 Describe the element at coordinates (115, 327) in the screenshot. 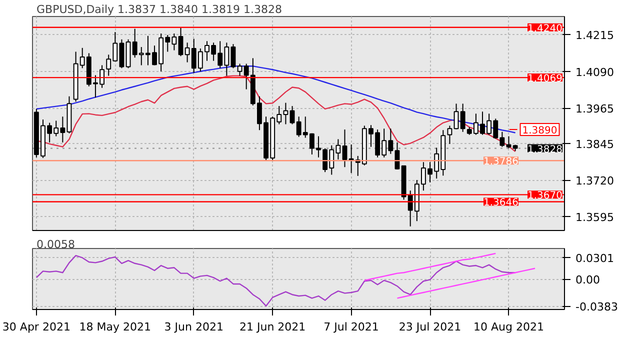

I see `x-tick-label: 18 May 2021` at that location.